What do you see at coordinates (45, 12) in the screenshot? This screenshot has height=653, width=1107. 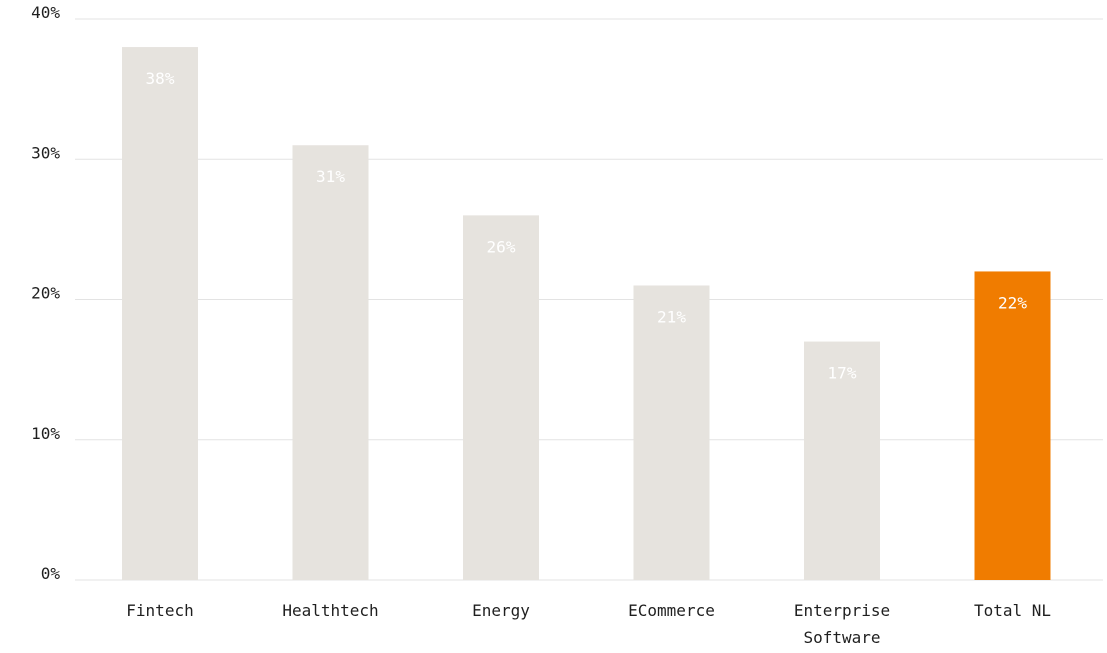 I see `y-tick-label: 40%` at bounding box center [45, 12].